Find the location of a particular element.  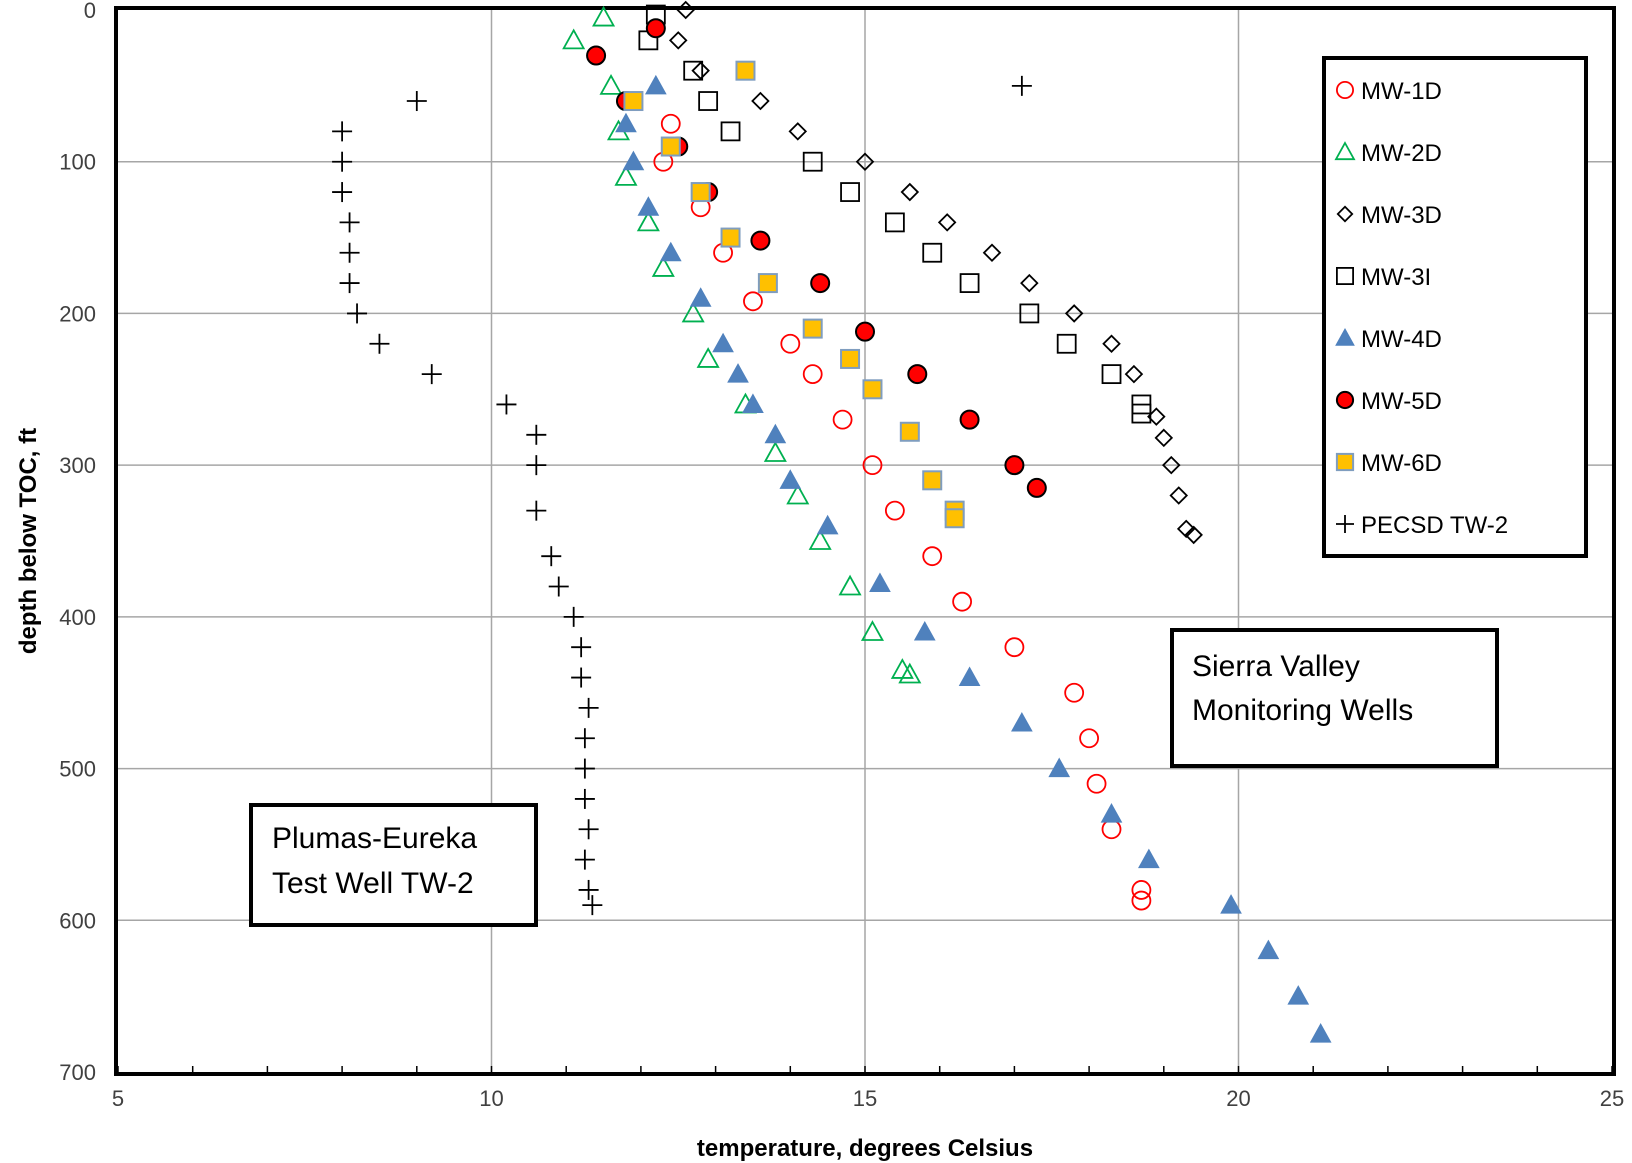

y-tick-label: 100 is located at coordinates (77, 162).